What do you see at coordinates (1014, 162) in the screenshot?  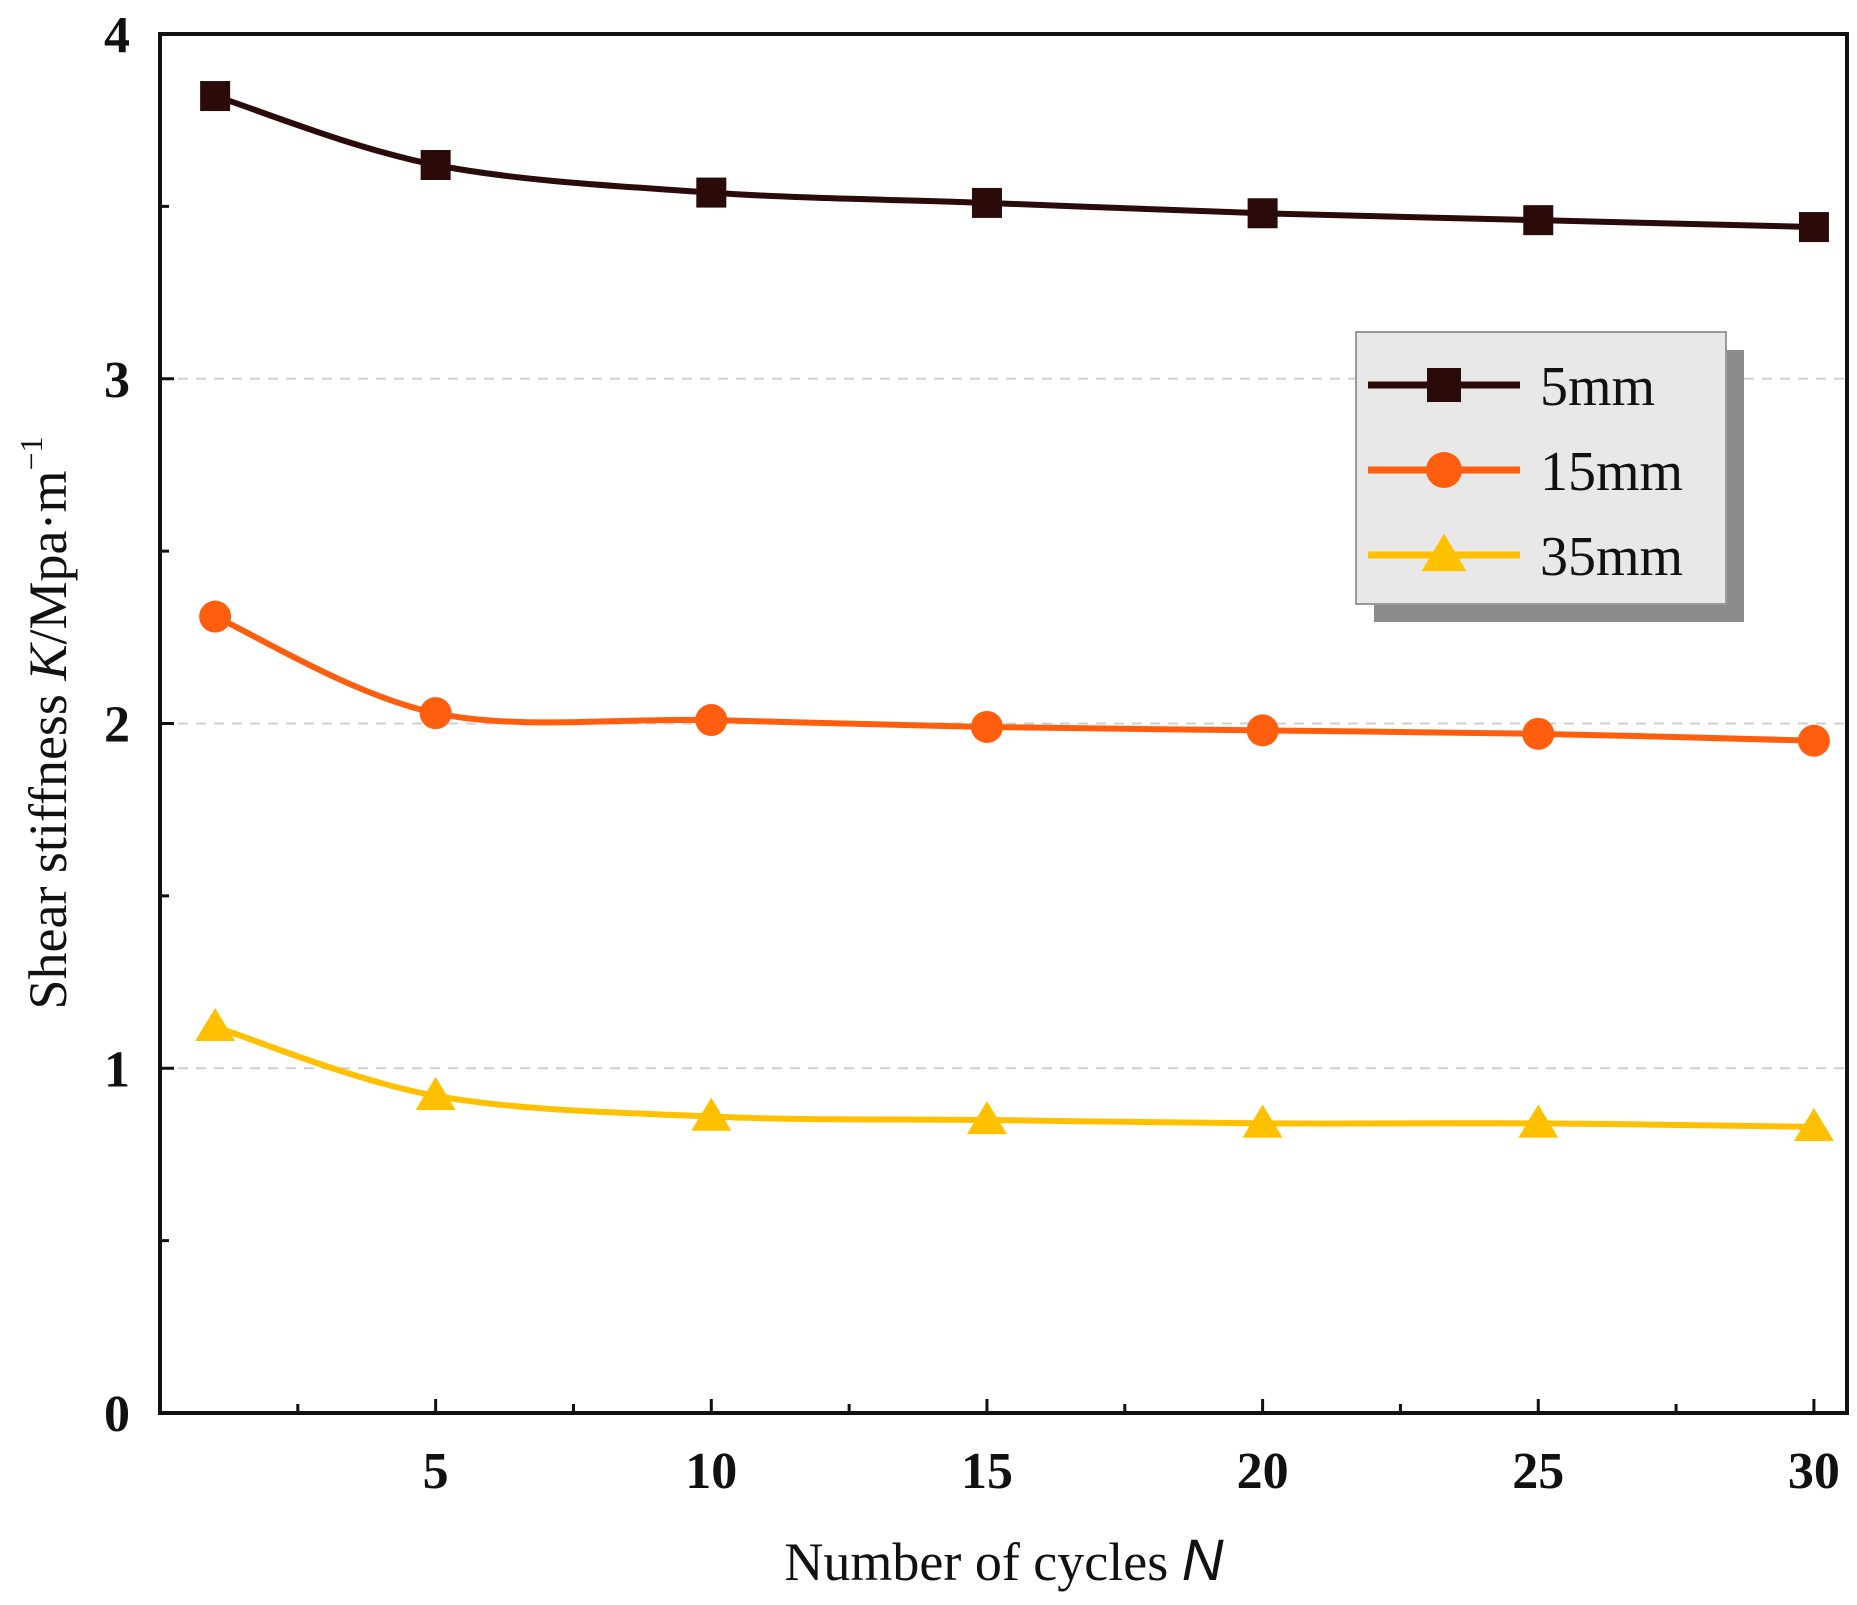 I see `series-line-5mm` at bounding box center [1014, 162].